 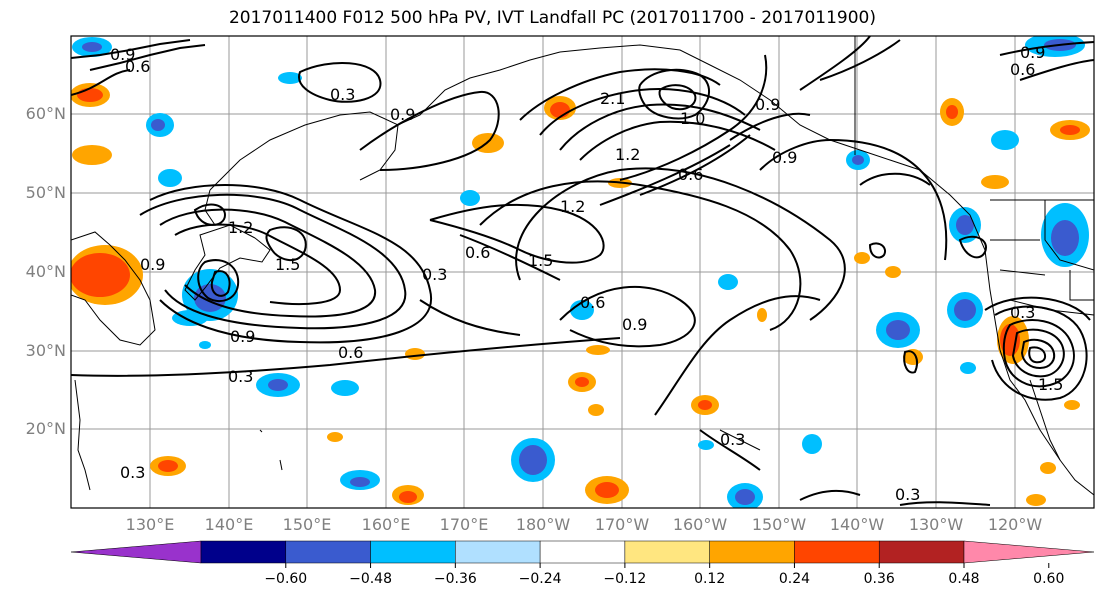 What do you see at coordinates (45, 350) in the screenshot?
I see `lat-label: 30°N` at bounding box center [45, 350].